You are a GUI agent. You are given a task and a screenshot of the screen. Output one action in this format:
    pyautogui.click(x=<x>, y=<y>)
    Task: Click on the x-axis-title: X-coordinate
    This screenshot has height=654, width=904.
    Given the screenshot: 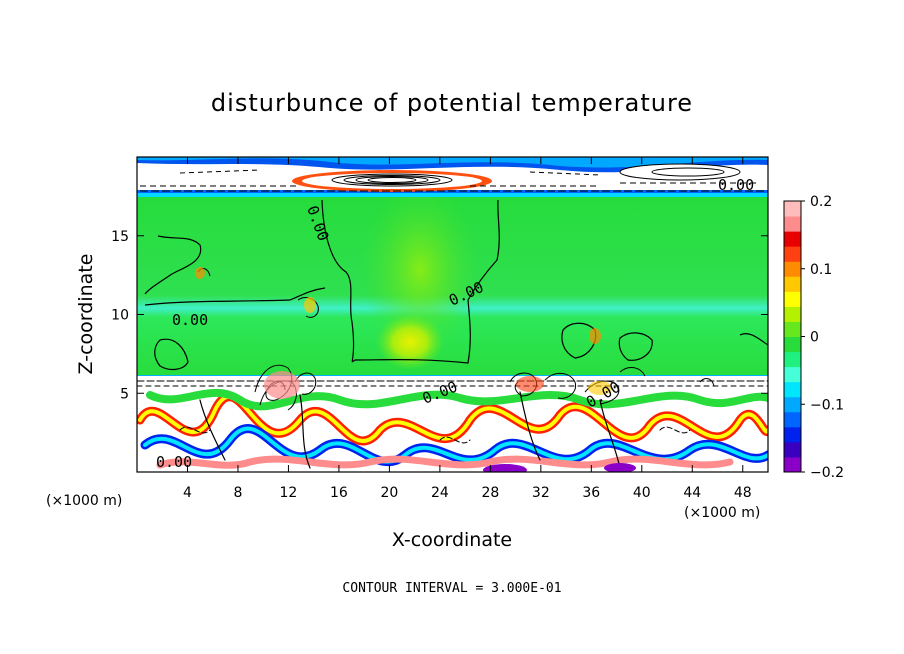 What is the action you would take?
    pyautogui.click(x=452, y=540)
    